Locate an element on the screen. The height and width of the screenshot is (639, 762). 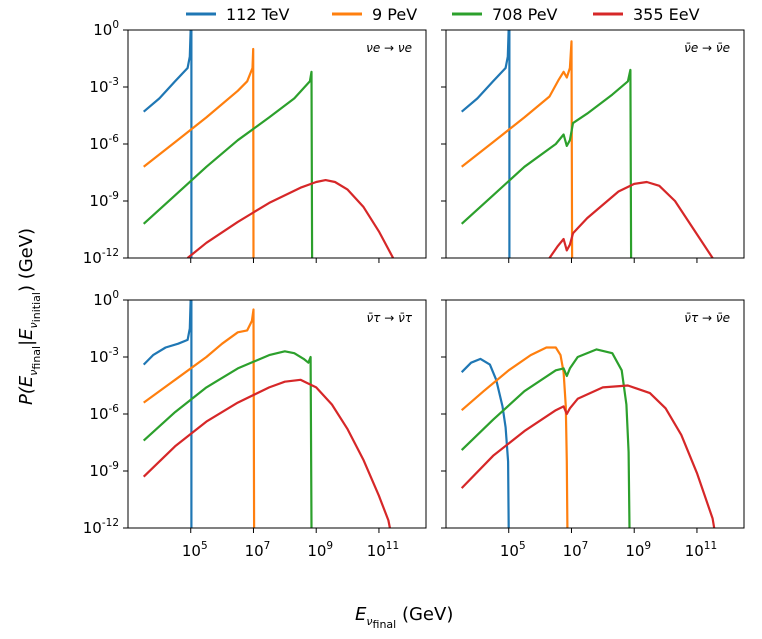
panel-label: νe → νe is located at coordinates (389, 48).